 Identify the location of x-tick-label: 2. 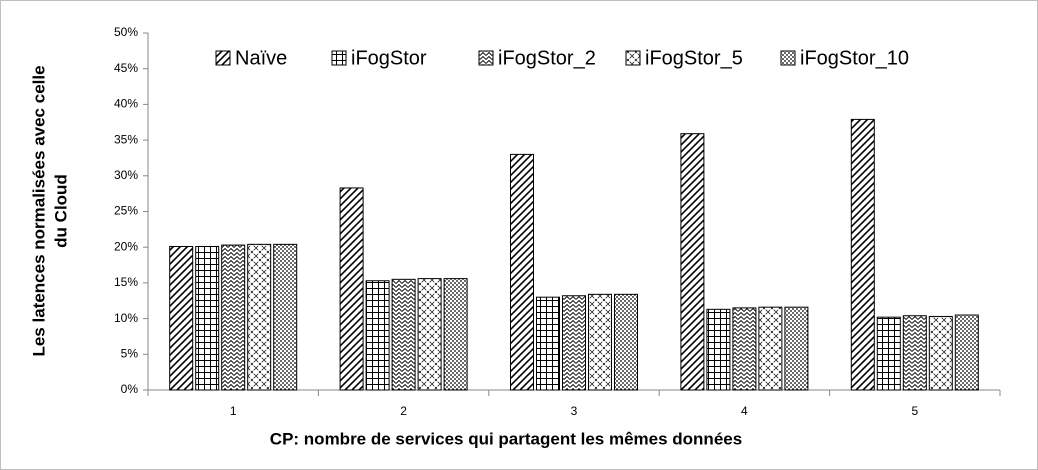
(403, 411).